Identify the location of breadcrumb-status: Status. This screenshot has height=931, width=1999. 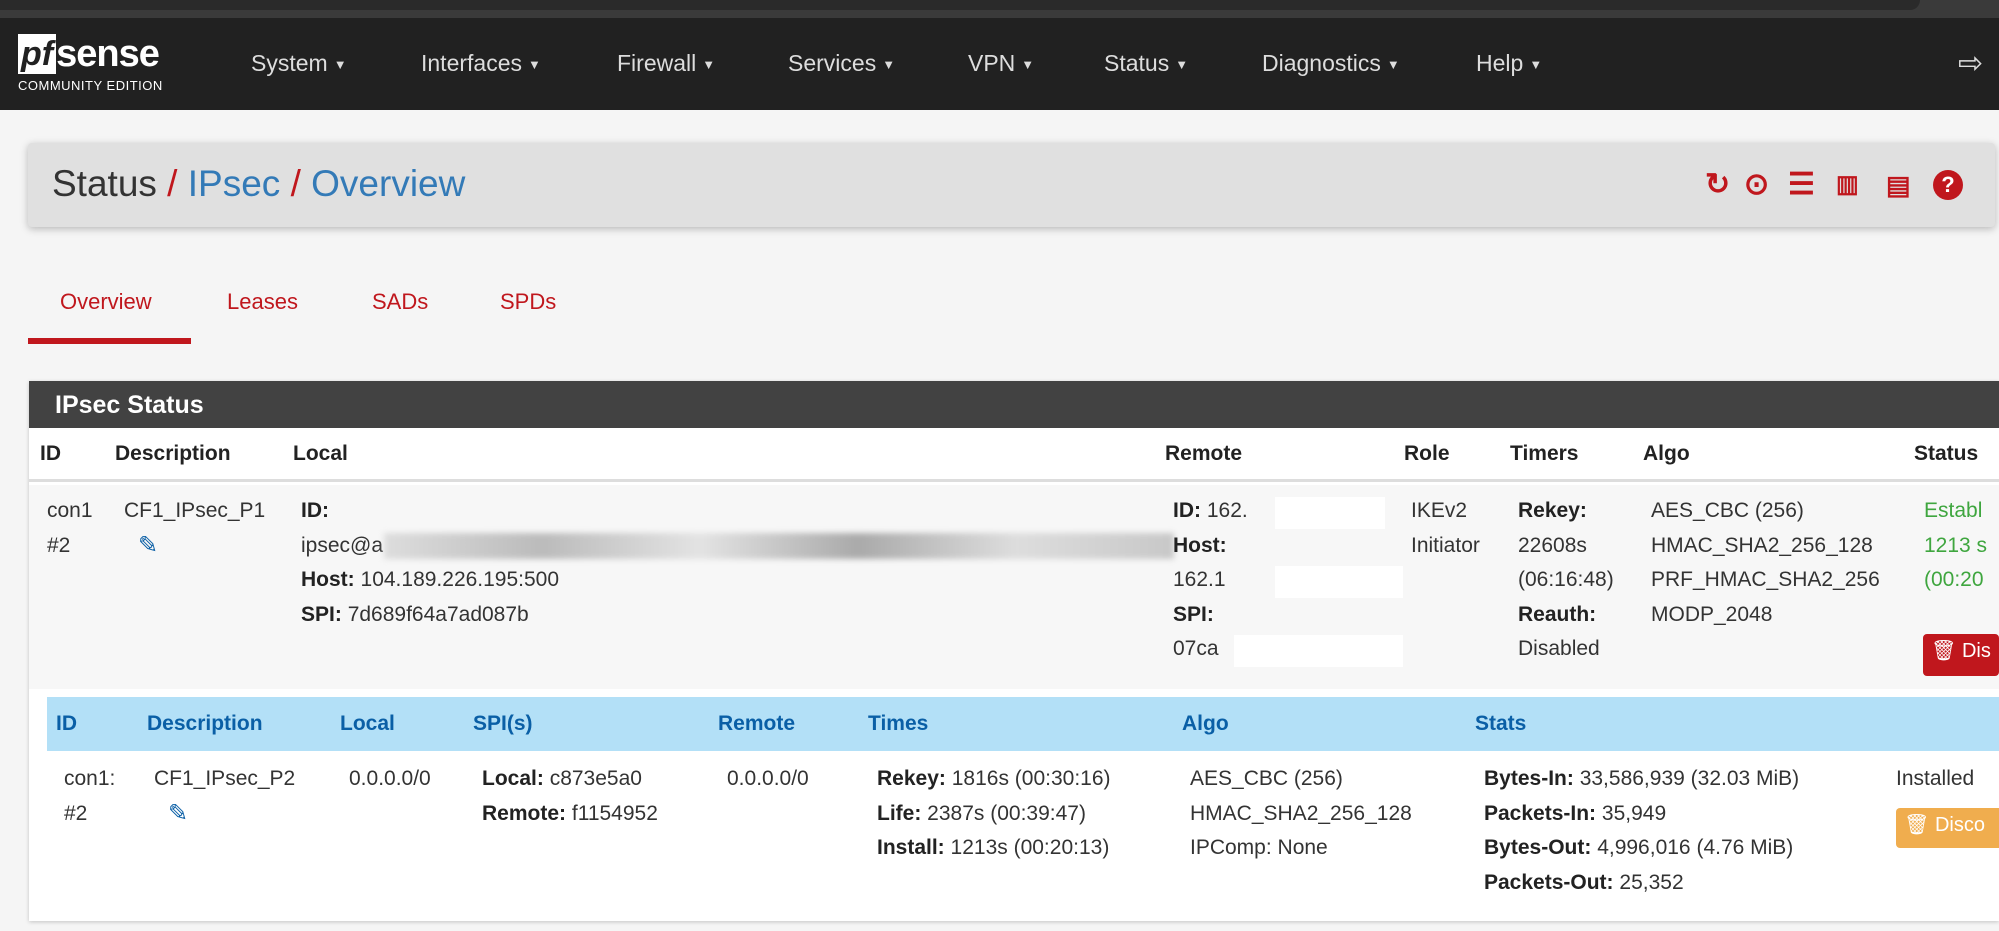
(104, 183).